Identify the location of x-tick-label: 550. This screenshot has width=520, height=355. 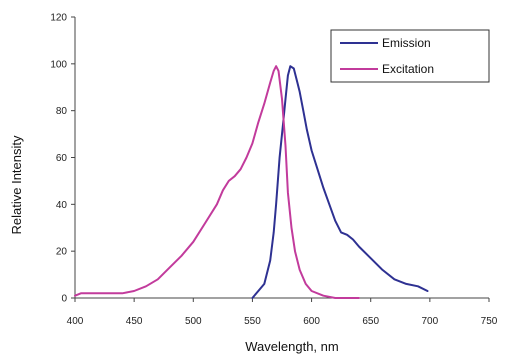
(252, 321).